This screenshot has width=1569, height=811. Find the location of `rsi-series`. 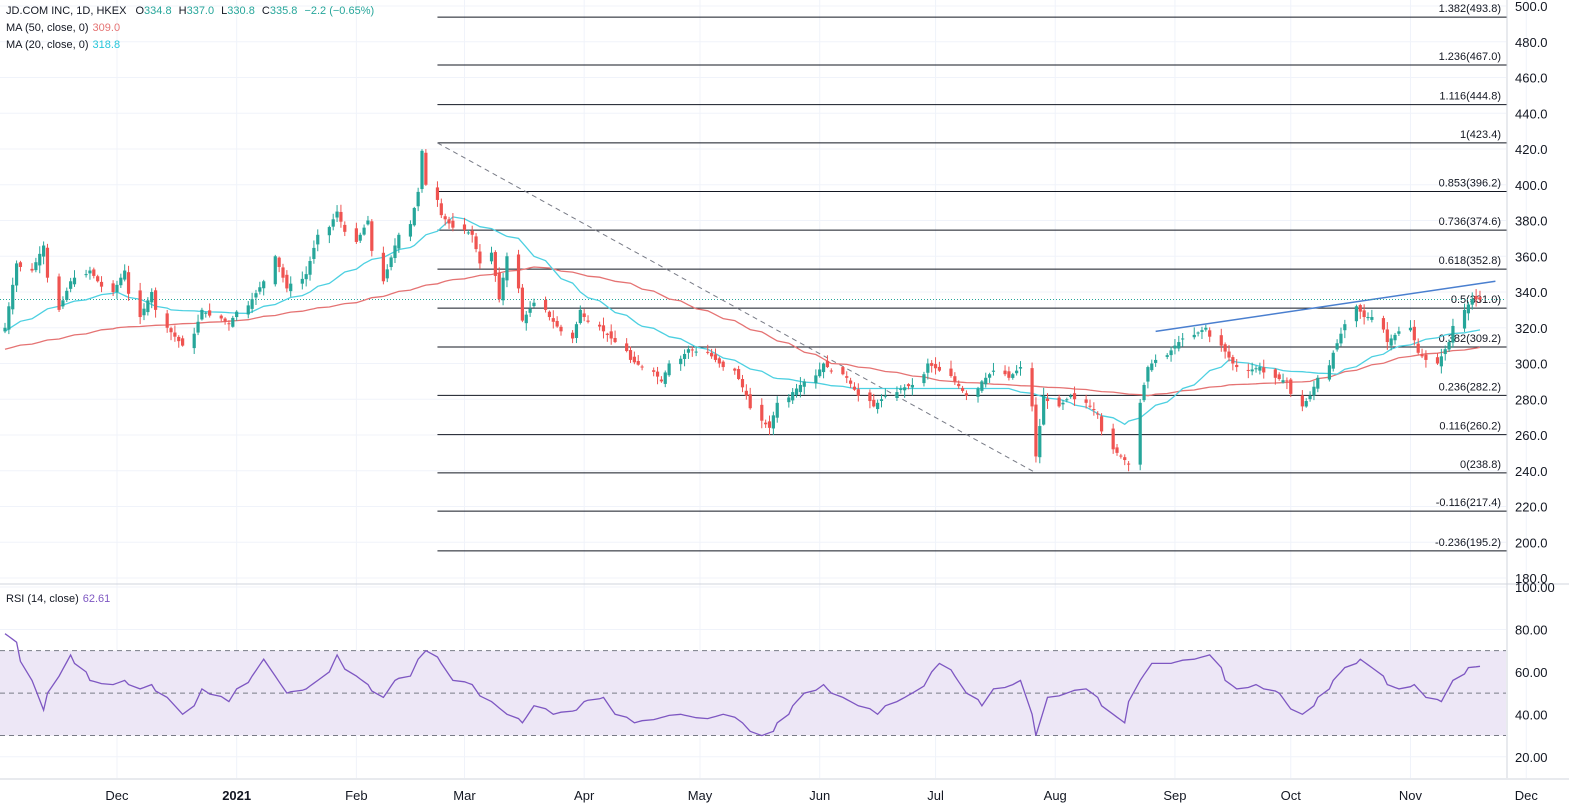

rsi-series is located at coordinates (742, 685).